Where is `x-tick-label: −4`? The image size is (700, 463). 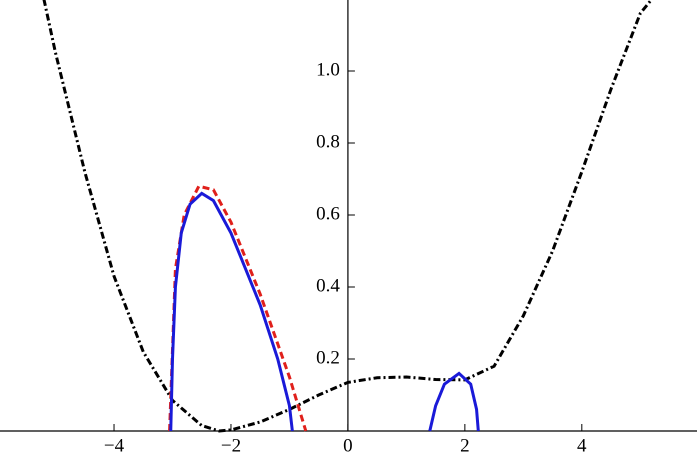 x-tick-label: −4 is located at coordinates (114, 445).